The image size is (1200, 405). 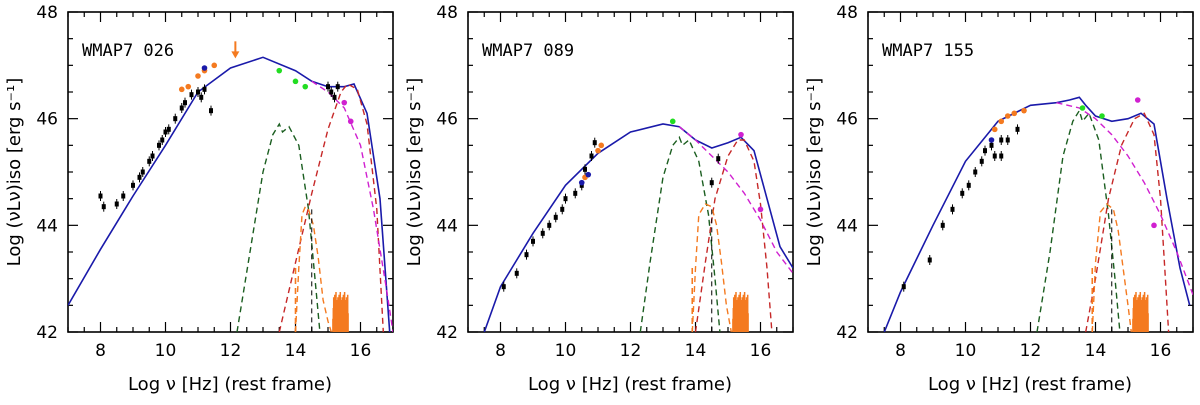 What do you see at coordinates (235, 55) in the screenshot?
I see `upper-limit-arrow-head` at bounding box center [235, 55].